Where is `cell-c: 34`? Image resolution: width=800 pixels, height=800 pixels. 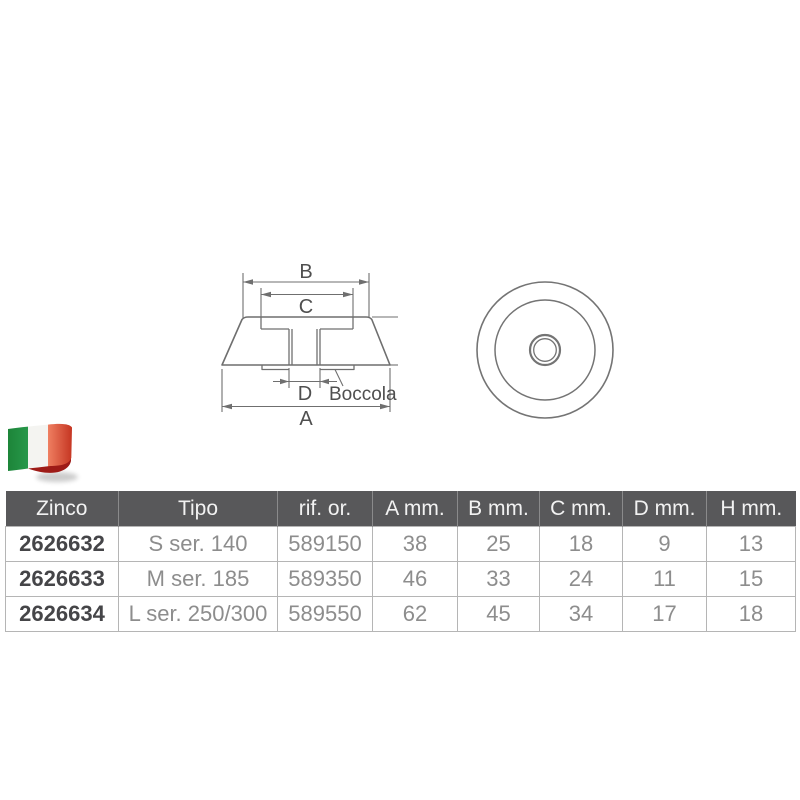
cell-c: 34 is located at coordinates (581, 614).